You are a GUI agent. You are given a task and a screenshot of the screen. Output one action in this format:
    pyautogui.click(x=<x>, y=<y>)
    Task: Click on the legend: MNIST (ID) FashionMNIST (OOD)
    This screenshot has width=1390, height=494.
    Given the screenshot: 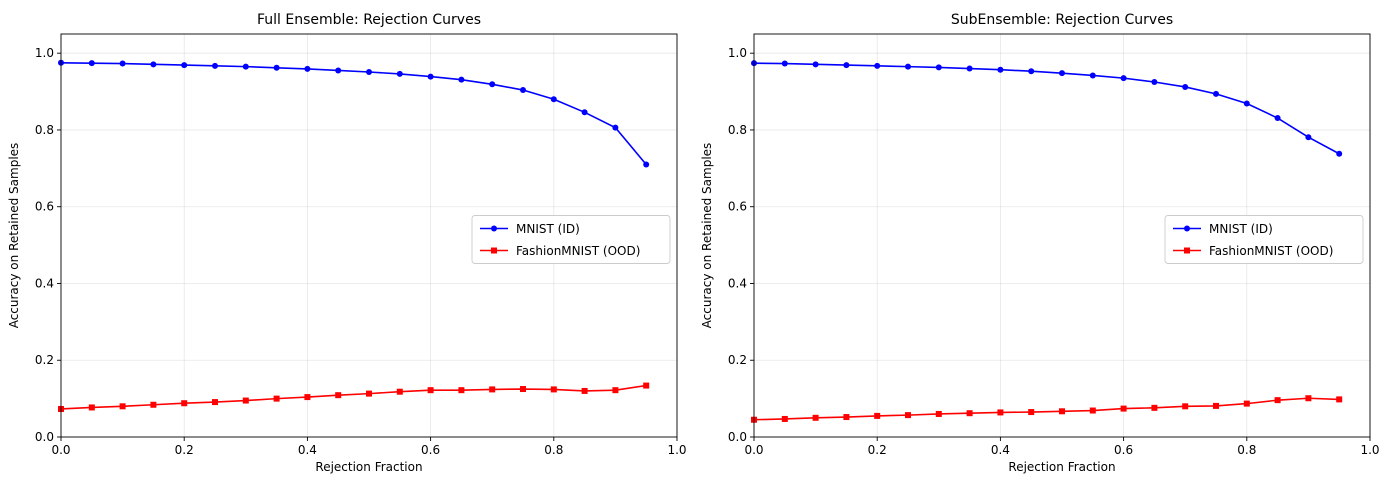 What is the action you would take?
    pyautogui.click(x=571, y=239)
    